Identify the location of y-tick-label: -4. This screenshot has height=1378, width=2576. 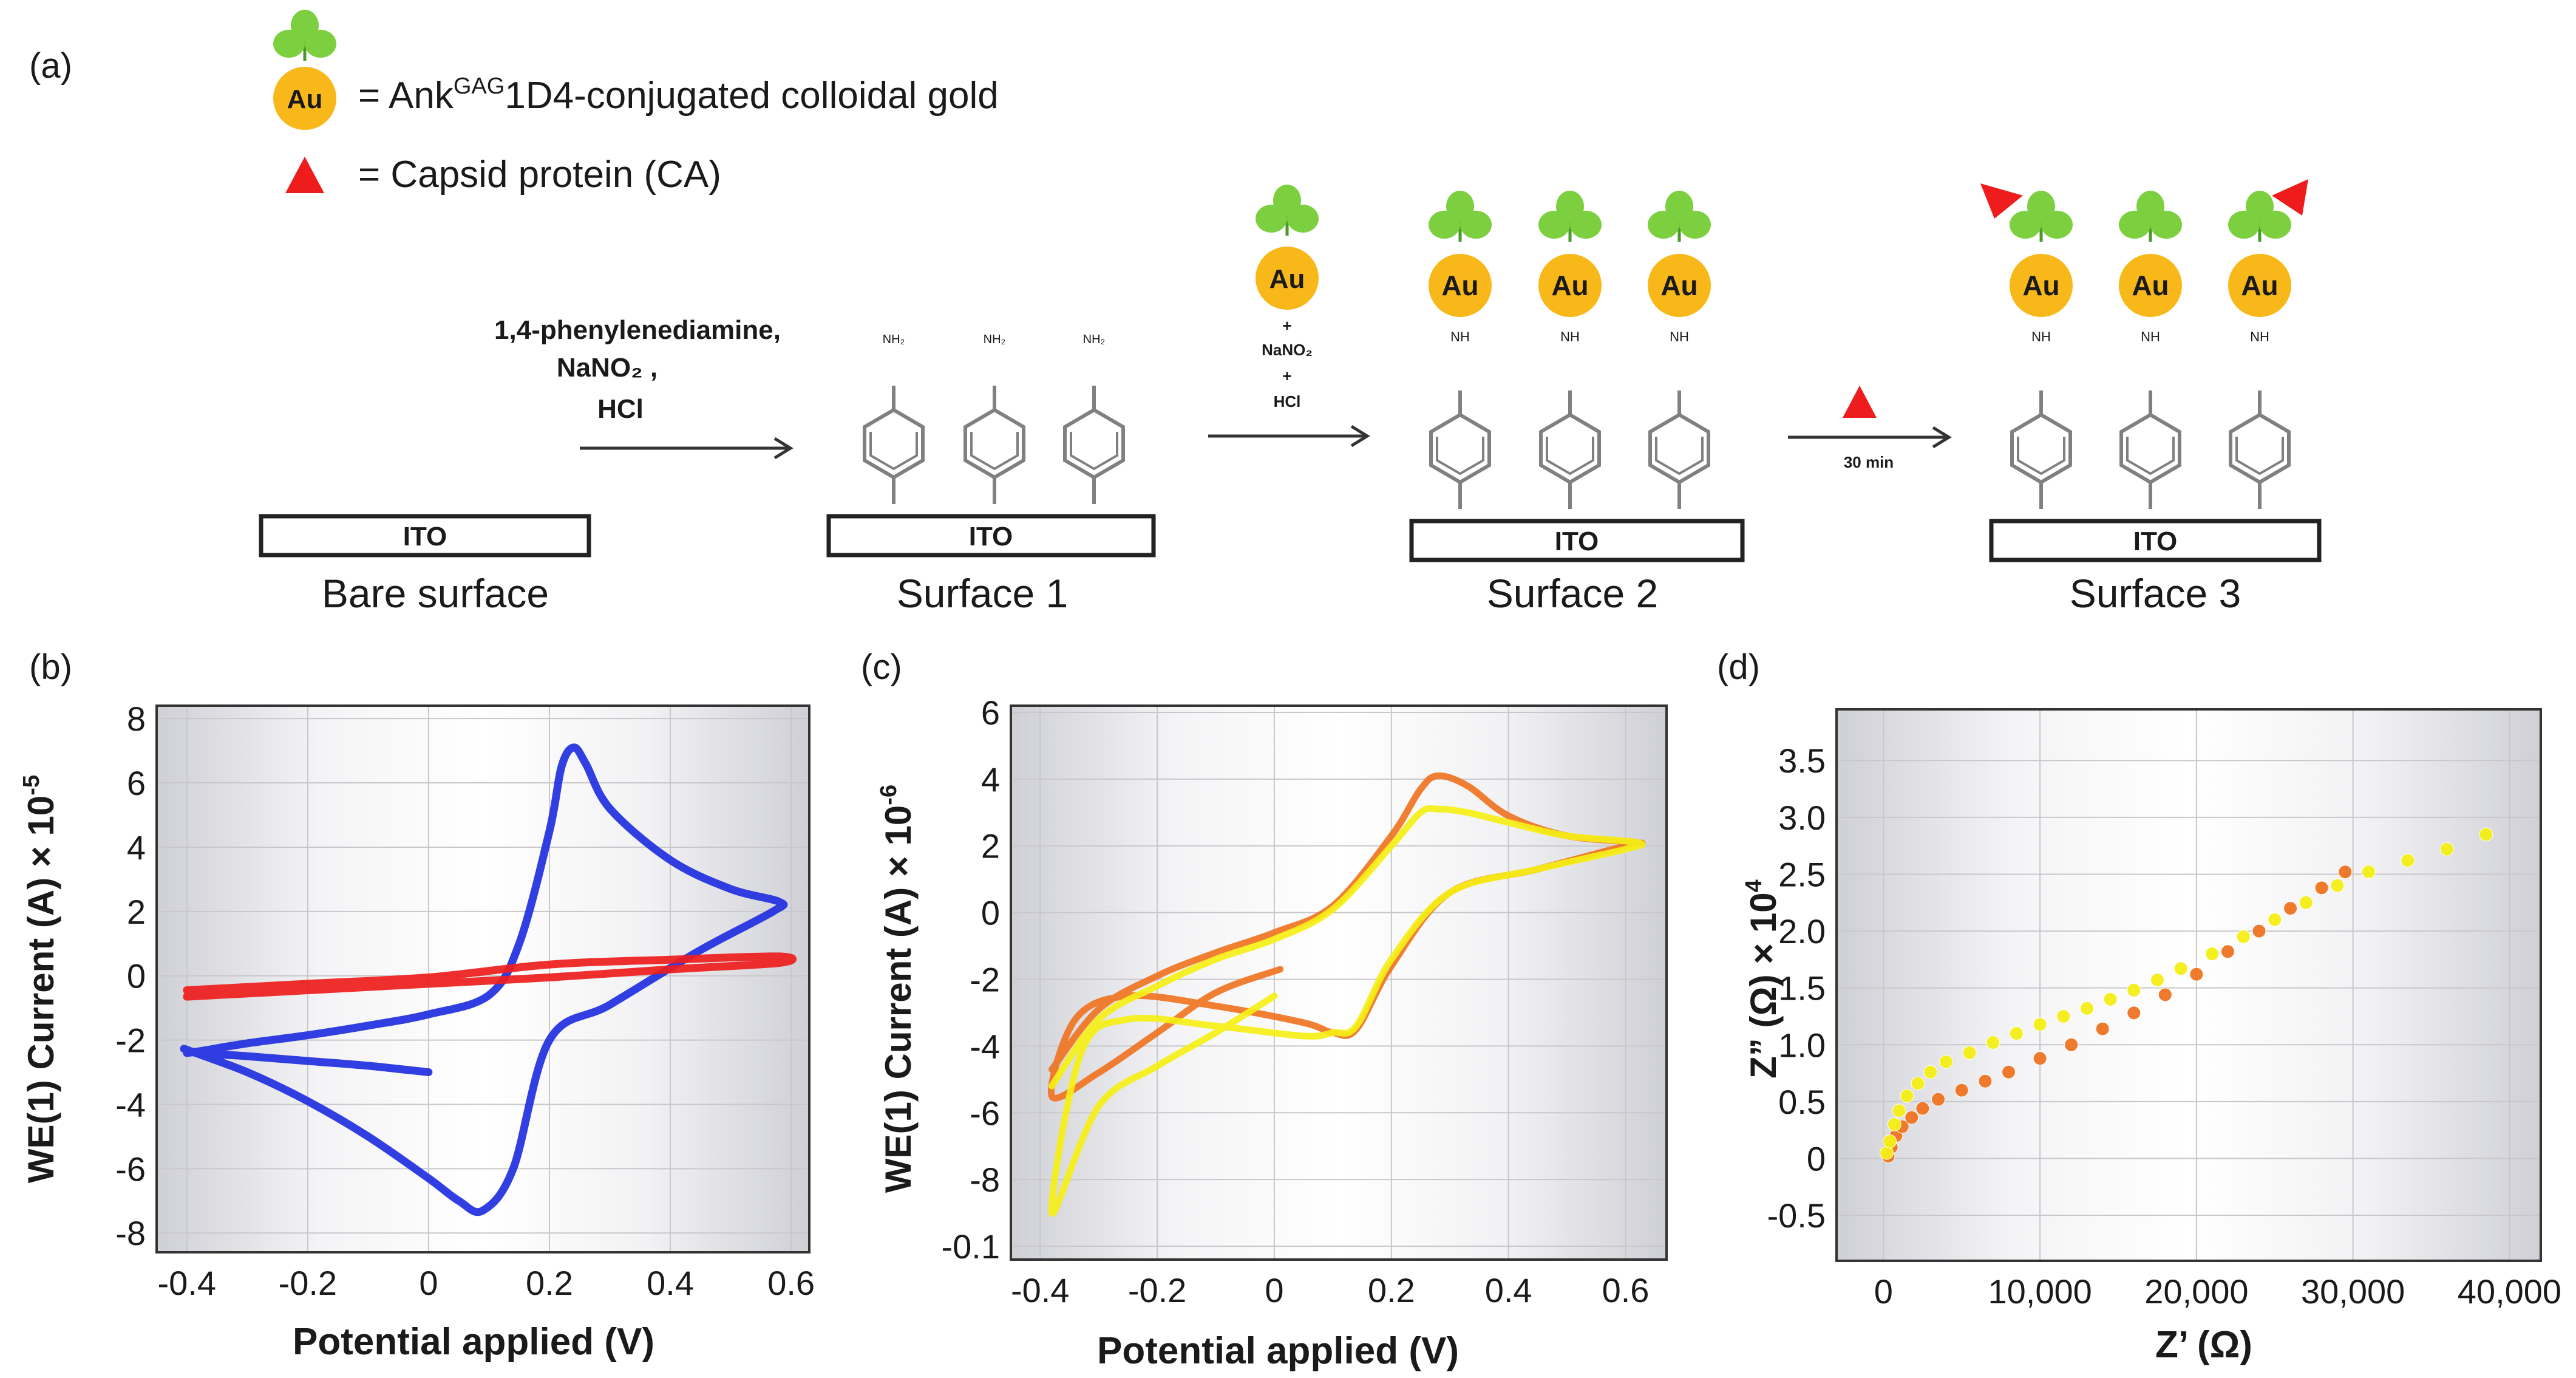
(130, 1105).